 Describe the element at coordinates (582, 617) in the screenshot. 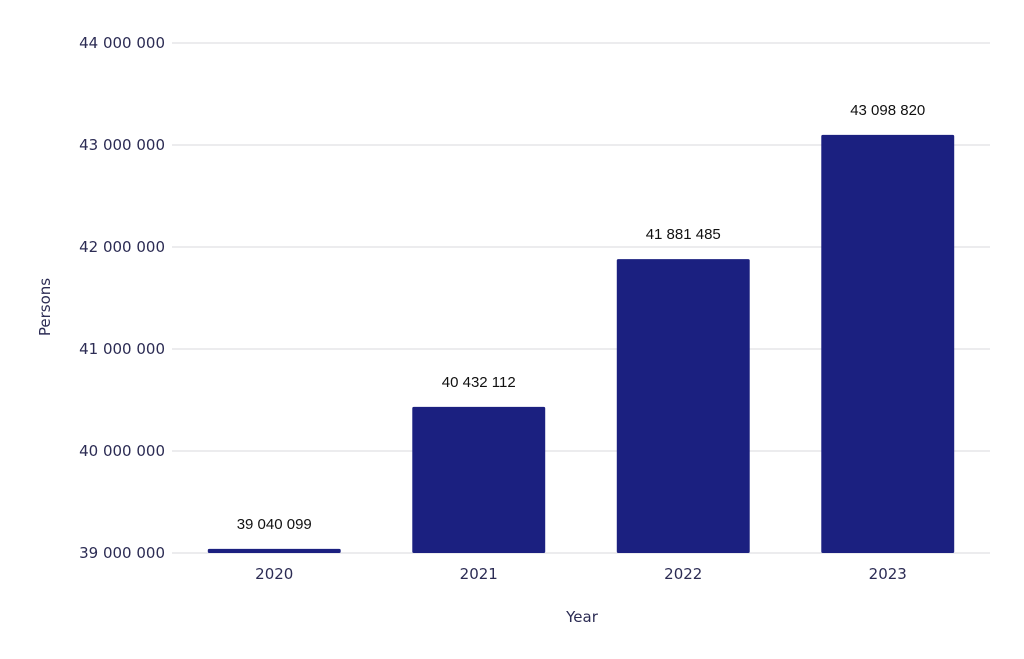

I see `x-axis-title: Year` at that location.